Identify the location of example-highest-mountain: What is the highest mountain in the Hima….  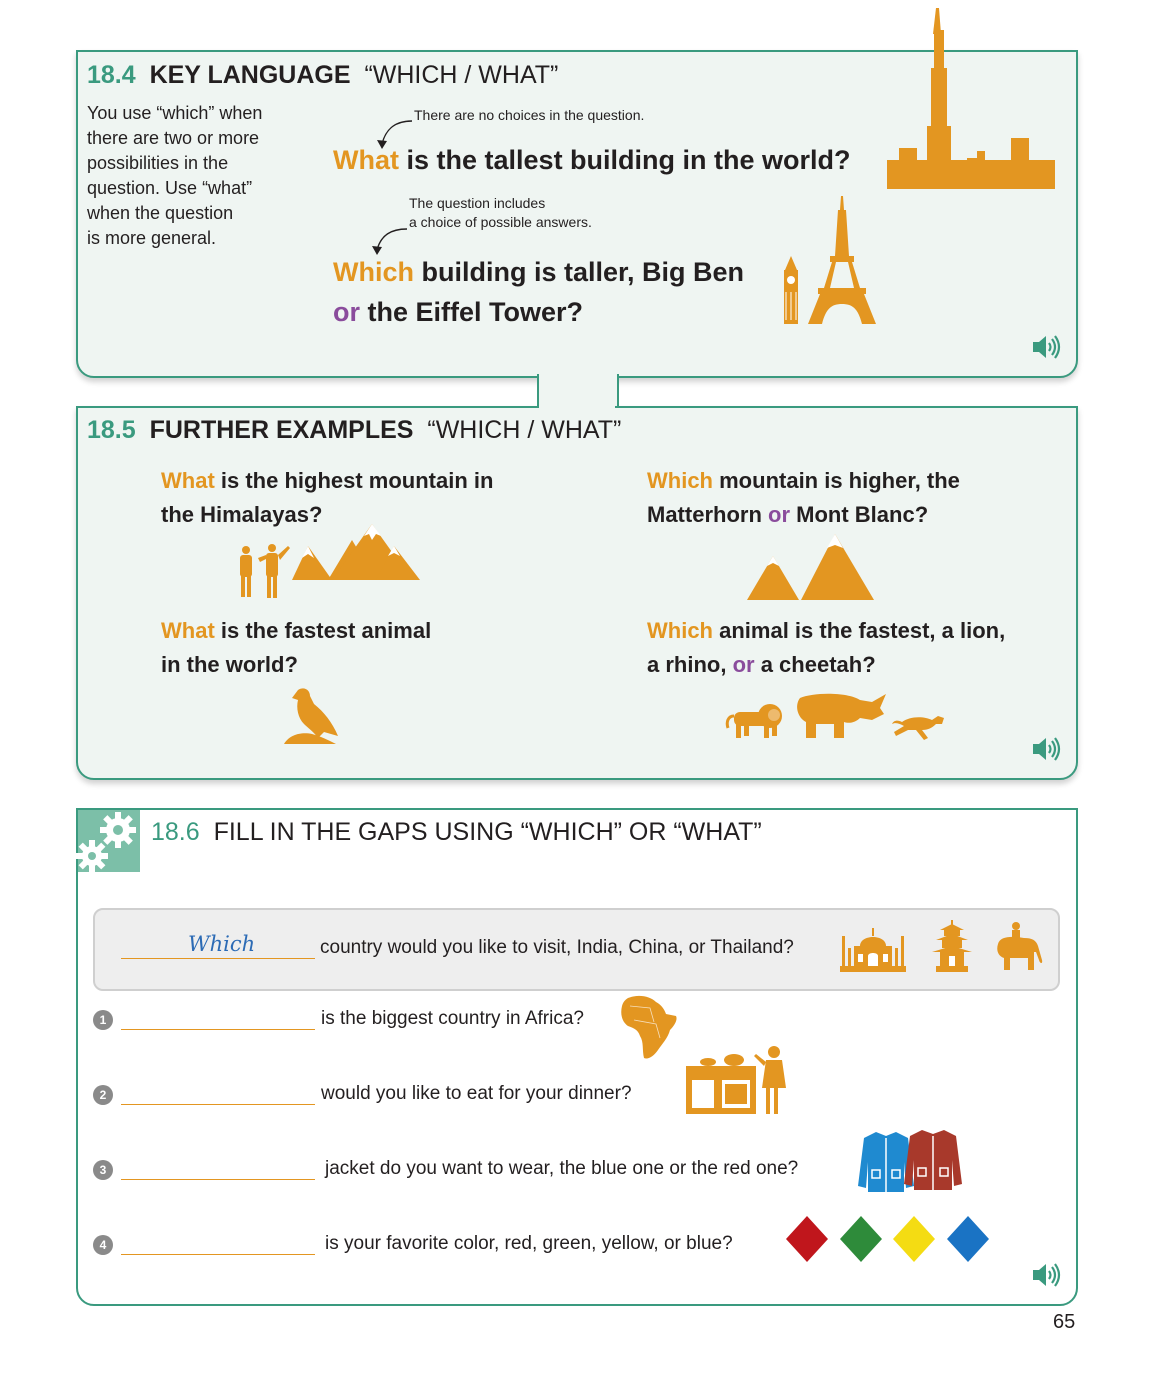
(327, 498).